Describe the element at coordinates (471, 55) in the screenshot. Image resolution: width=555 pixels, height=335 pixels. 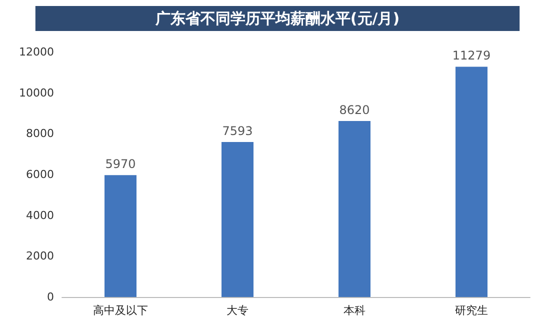
I see `data-label: 11279` at that location.